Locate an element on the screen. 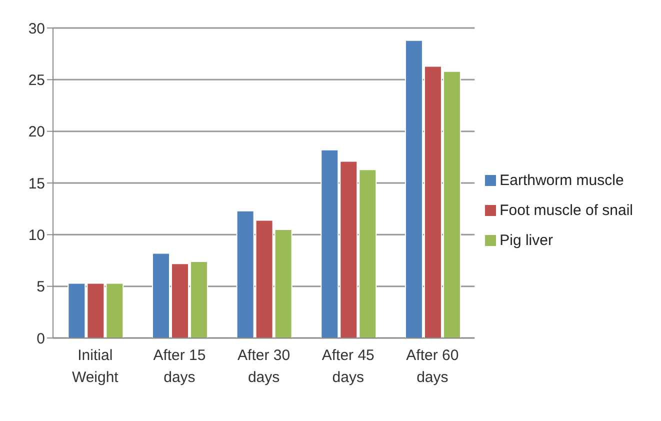 The height and width of the screenshot is (421, 661). x-tick-label: After 15 days is located at coordinates (179, 366).